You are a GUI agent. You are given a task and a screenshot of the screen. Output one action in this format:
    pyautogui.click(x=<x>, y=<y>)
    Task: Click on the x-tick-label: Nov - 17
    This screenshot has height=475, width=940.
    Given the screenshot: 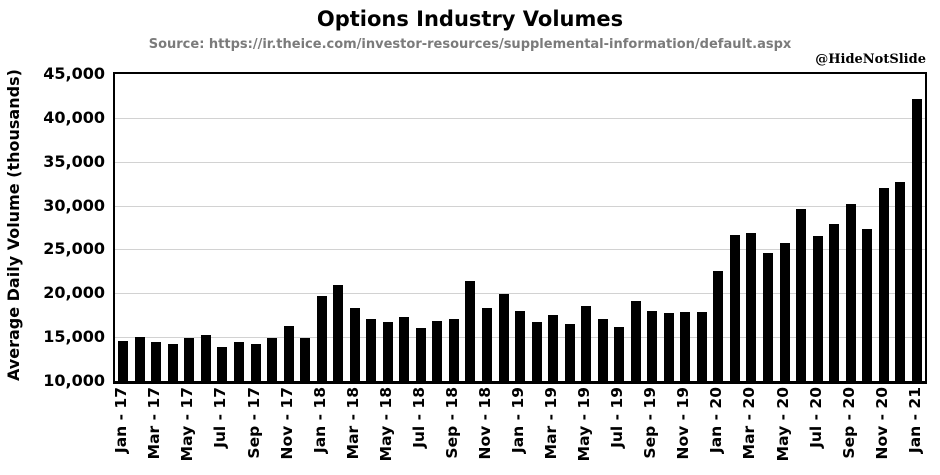 What is the action you would take?
    pyautogui.click(x=286, y=423)
    